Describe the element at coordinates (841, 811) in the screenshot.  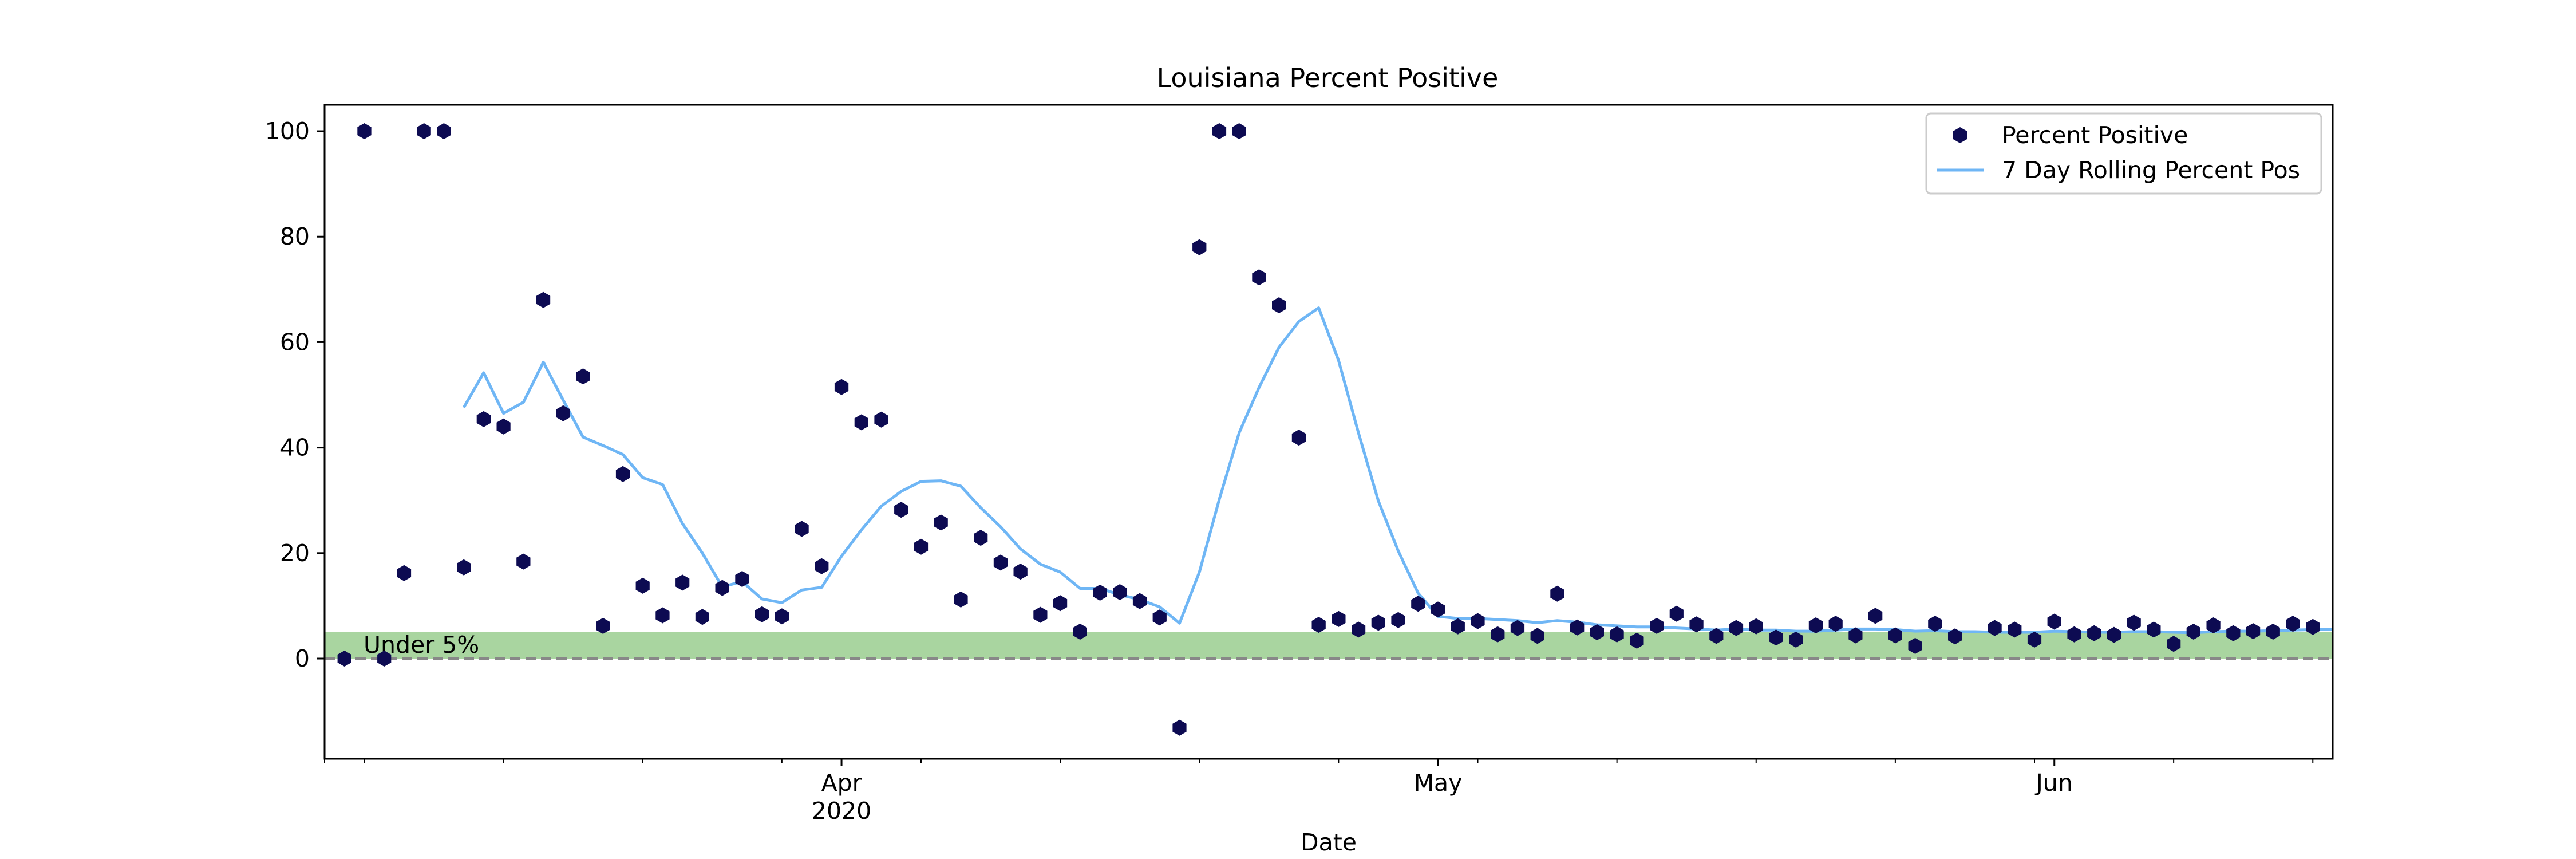
I see `x-tick-sublabel: 2020` at that location.